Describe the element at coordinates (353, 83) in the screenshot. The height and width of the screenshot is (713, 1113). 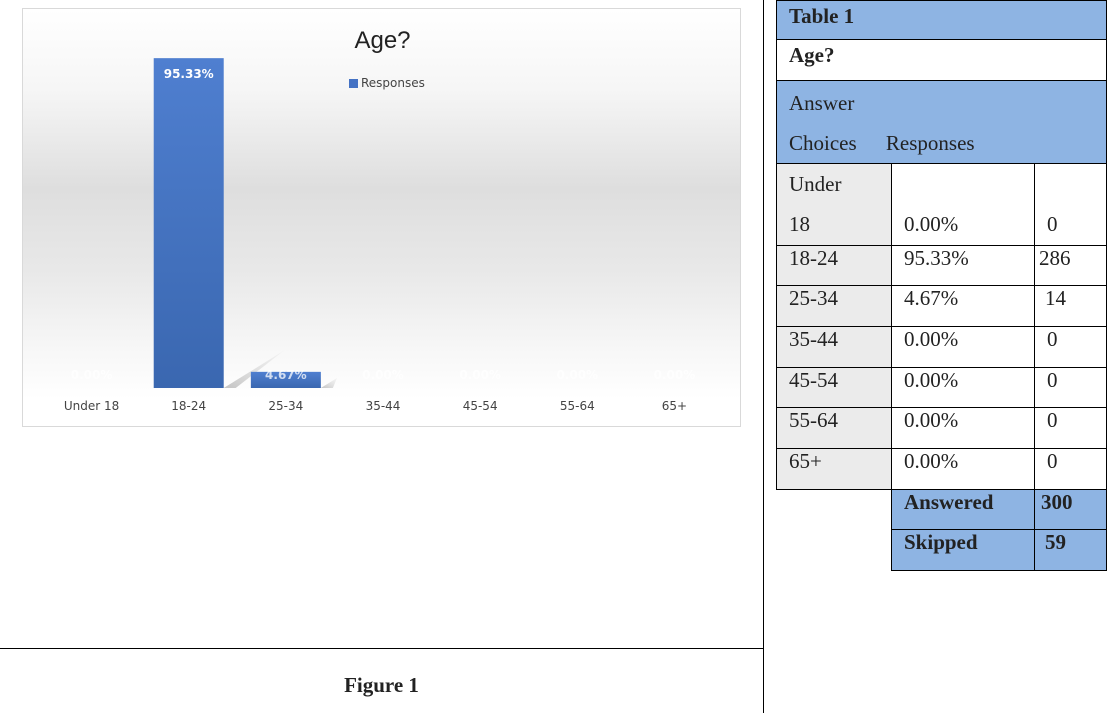
I see `legend-swatch` at that location.